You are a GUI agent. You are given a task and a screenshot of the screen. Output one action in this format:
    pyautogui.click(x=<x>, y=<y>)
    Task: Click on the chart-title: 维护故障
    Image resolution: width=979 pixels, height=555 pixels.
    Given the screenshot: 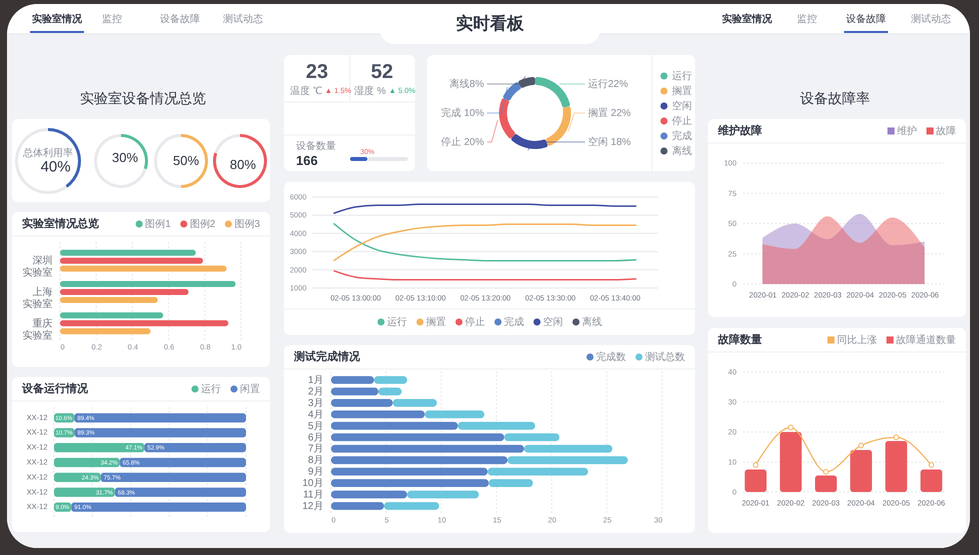 What is the action you would take?
    pyautogui.click(x=739, y=130)
    